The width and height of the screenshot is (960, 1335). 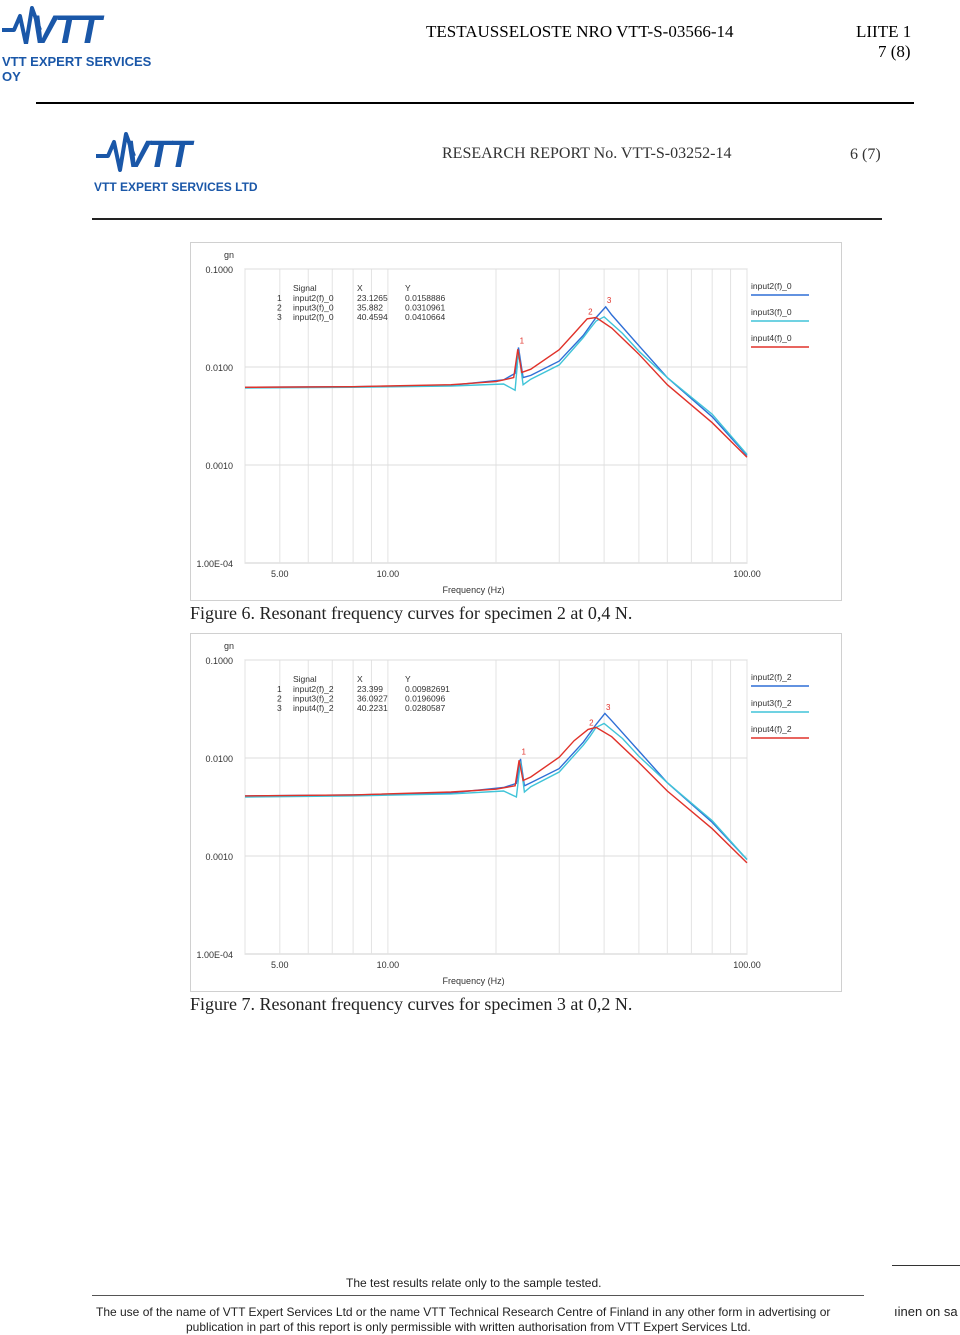 I want to click on cursor-table-y: 0.0196096, so click(x=425, y=699).